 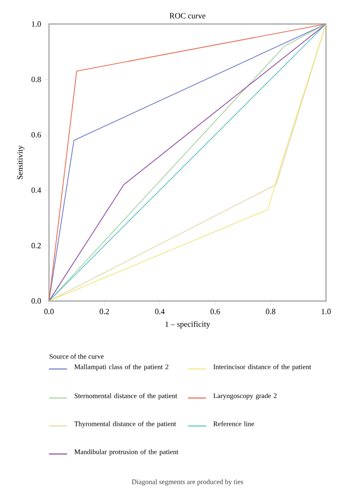 What do you see at coordinates (215, 311) in the screenshot?
I see `x-tick-label: 0.6` at bounding box center [215, 311].